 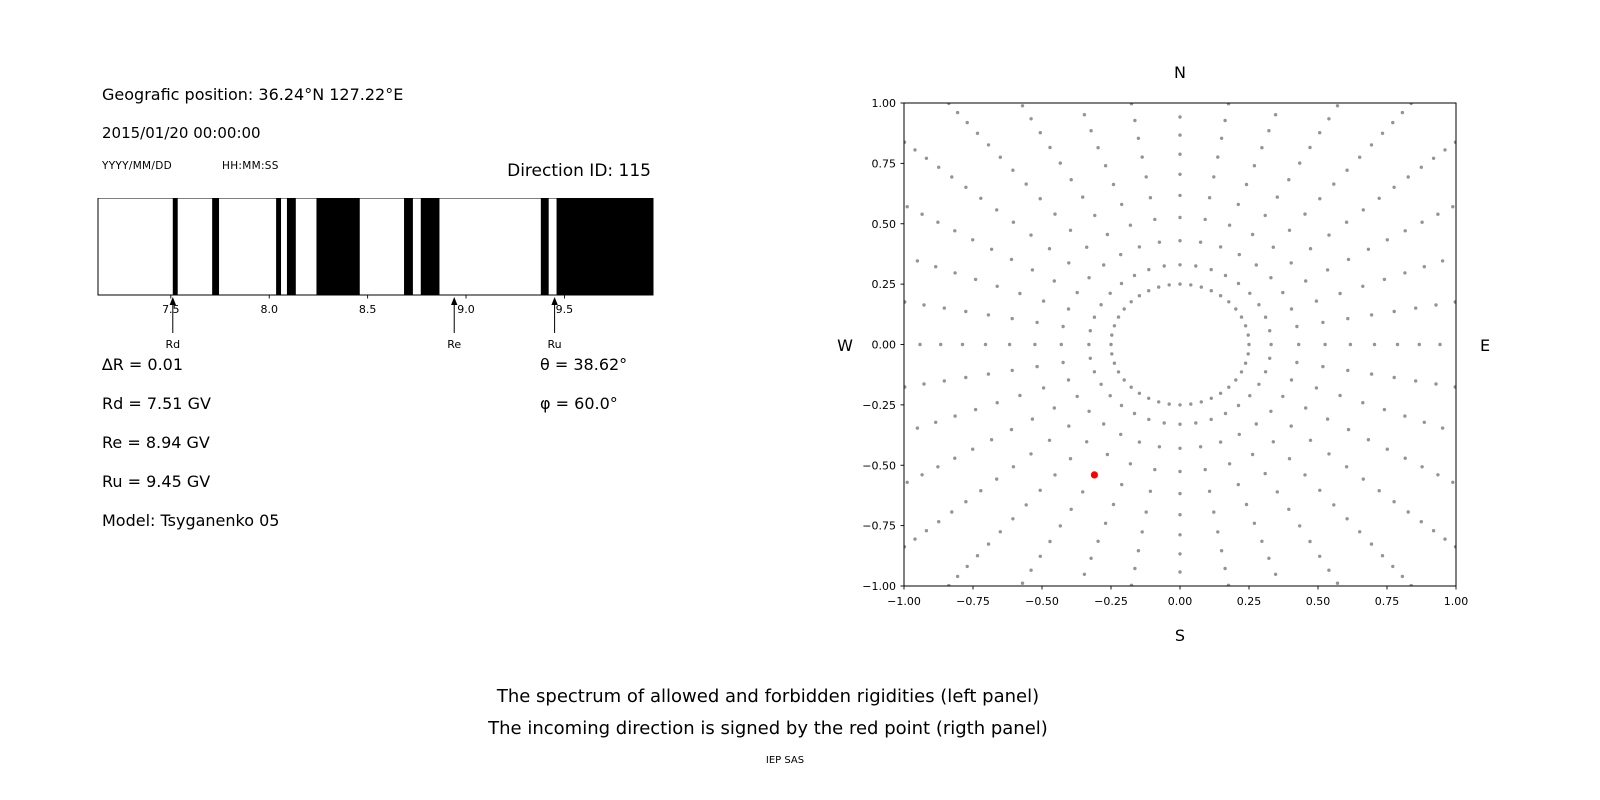 I want to click on direction-x-tick-label: 0.75, so click(x=1387, y=601).